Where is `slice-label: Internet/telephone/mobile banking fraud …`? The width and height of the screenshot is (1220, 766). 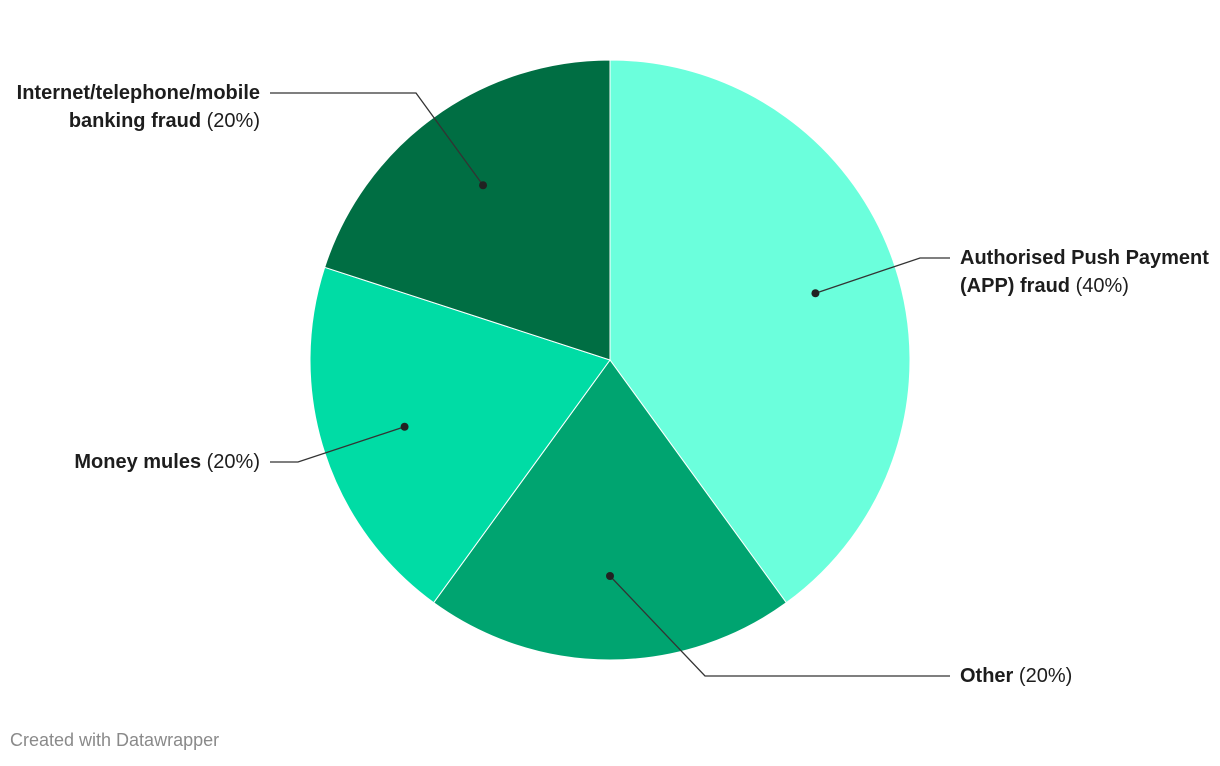
slice-label: Internet/telephone/mobile banking fraud … is located at coordinates (136, 107).